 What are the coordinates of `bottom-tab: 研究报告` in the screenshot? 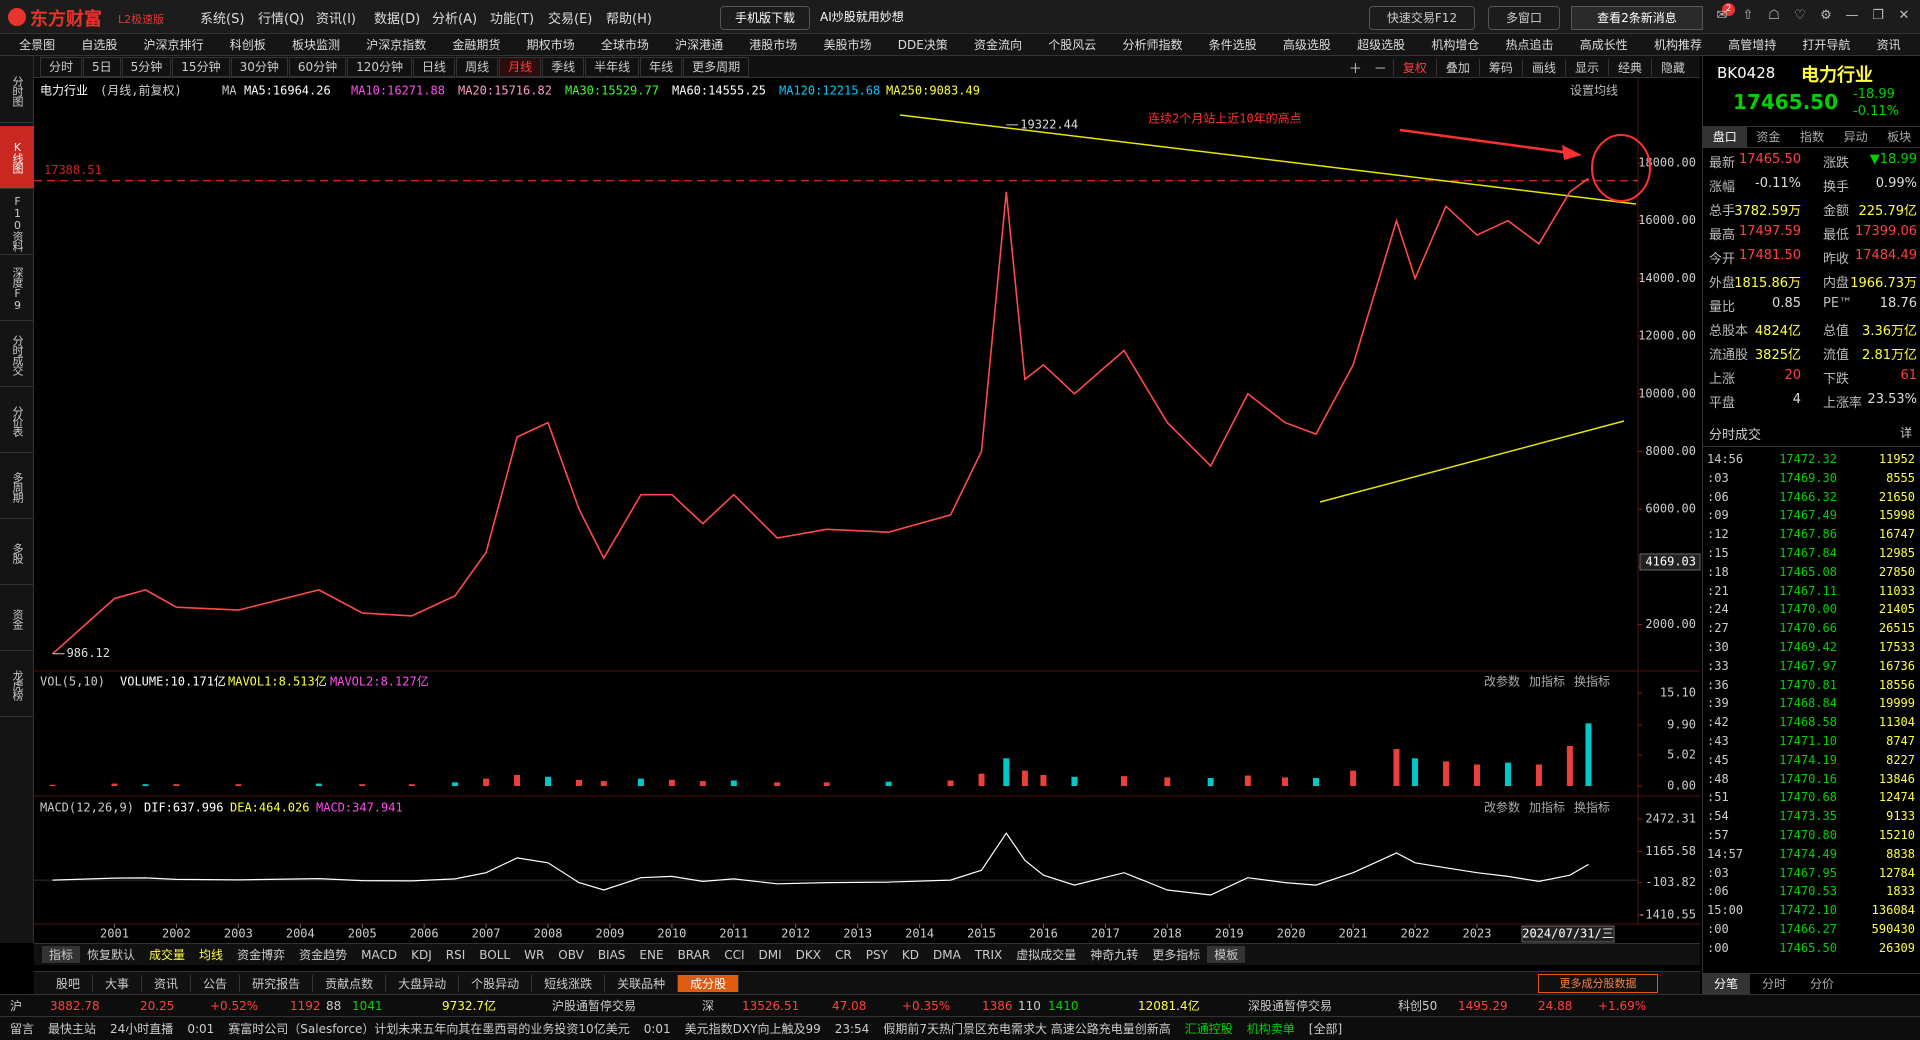 It's located at (277, 983).